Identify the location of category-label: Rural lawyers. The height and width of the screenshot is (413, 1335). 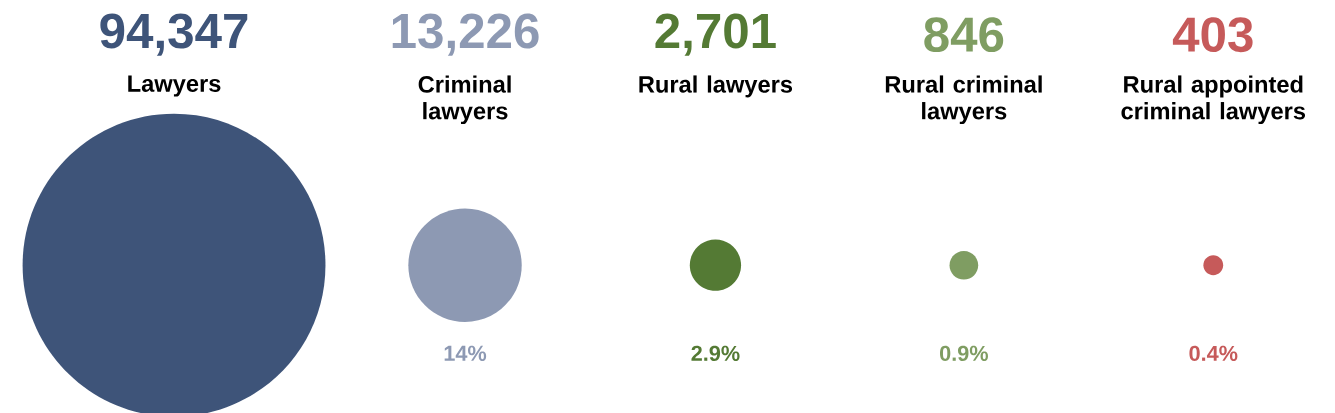
(716, 86).